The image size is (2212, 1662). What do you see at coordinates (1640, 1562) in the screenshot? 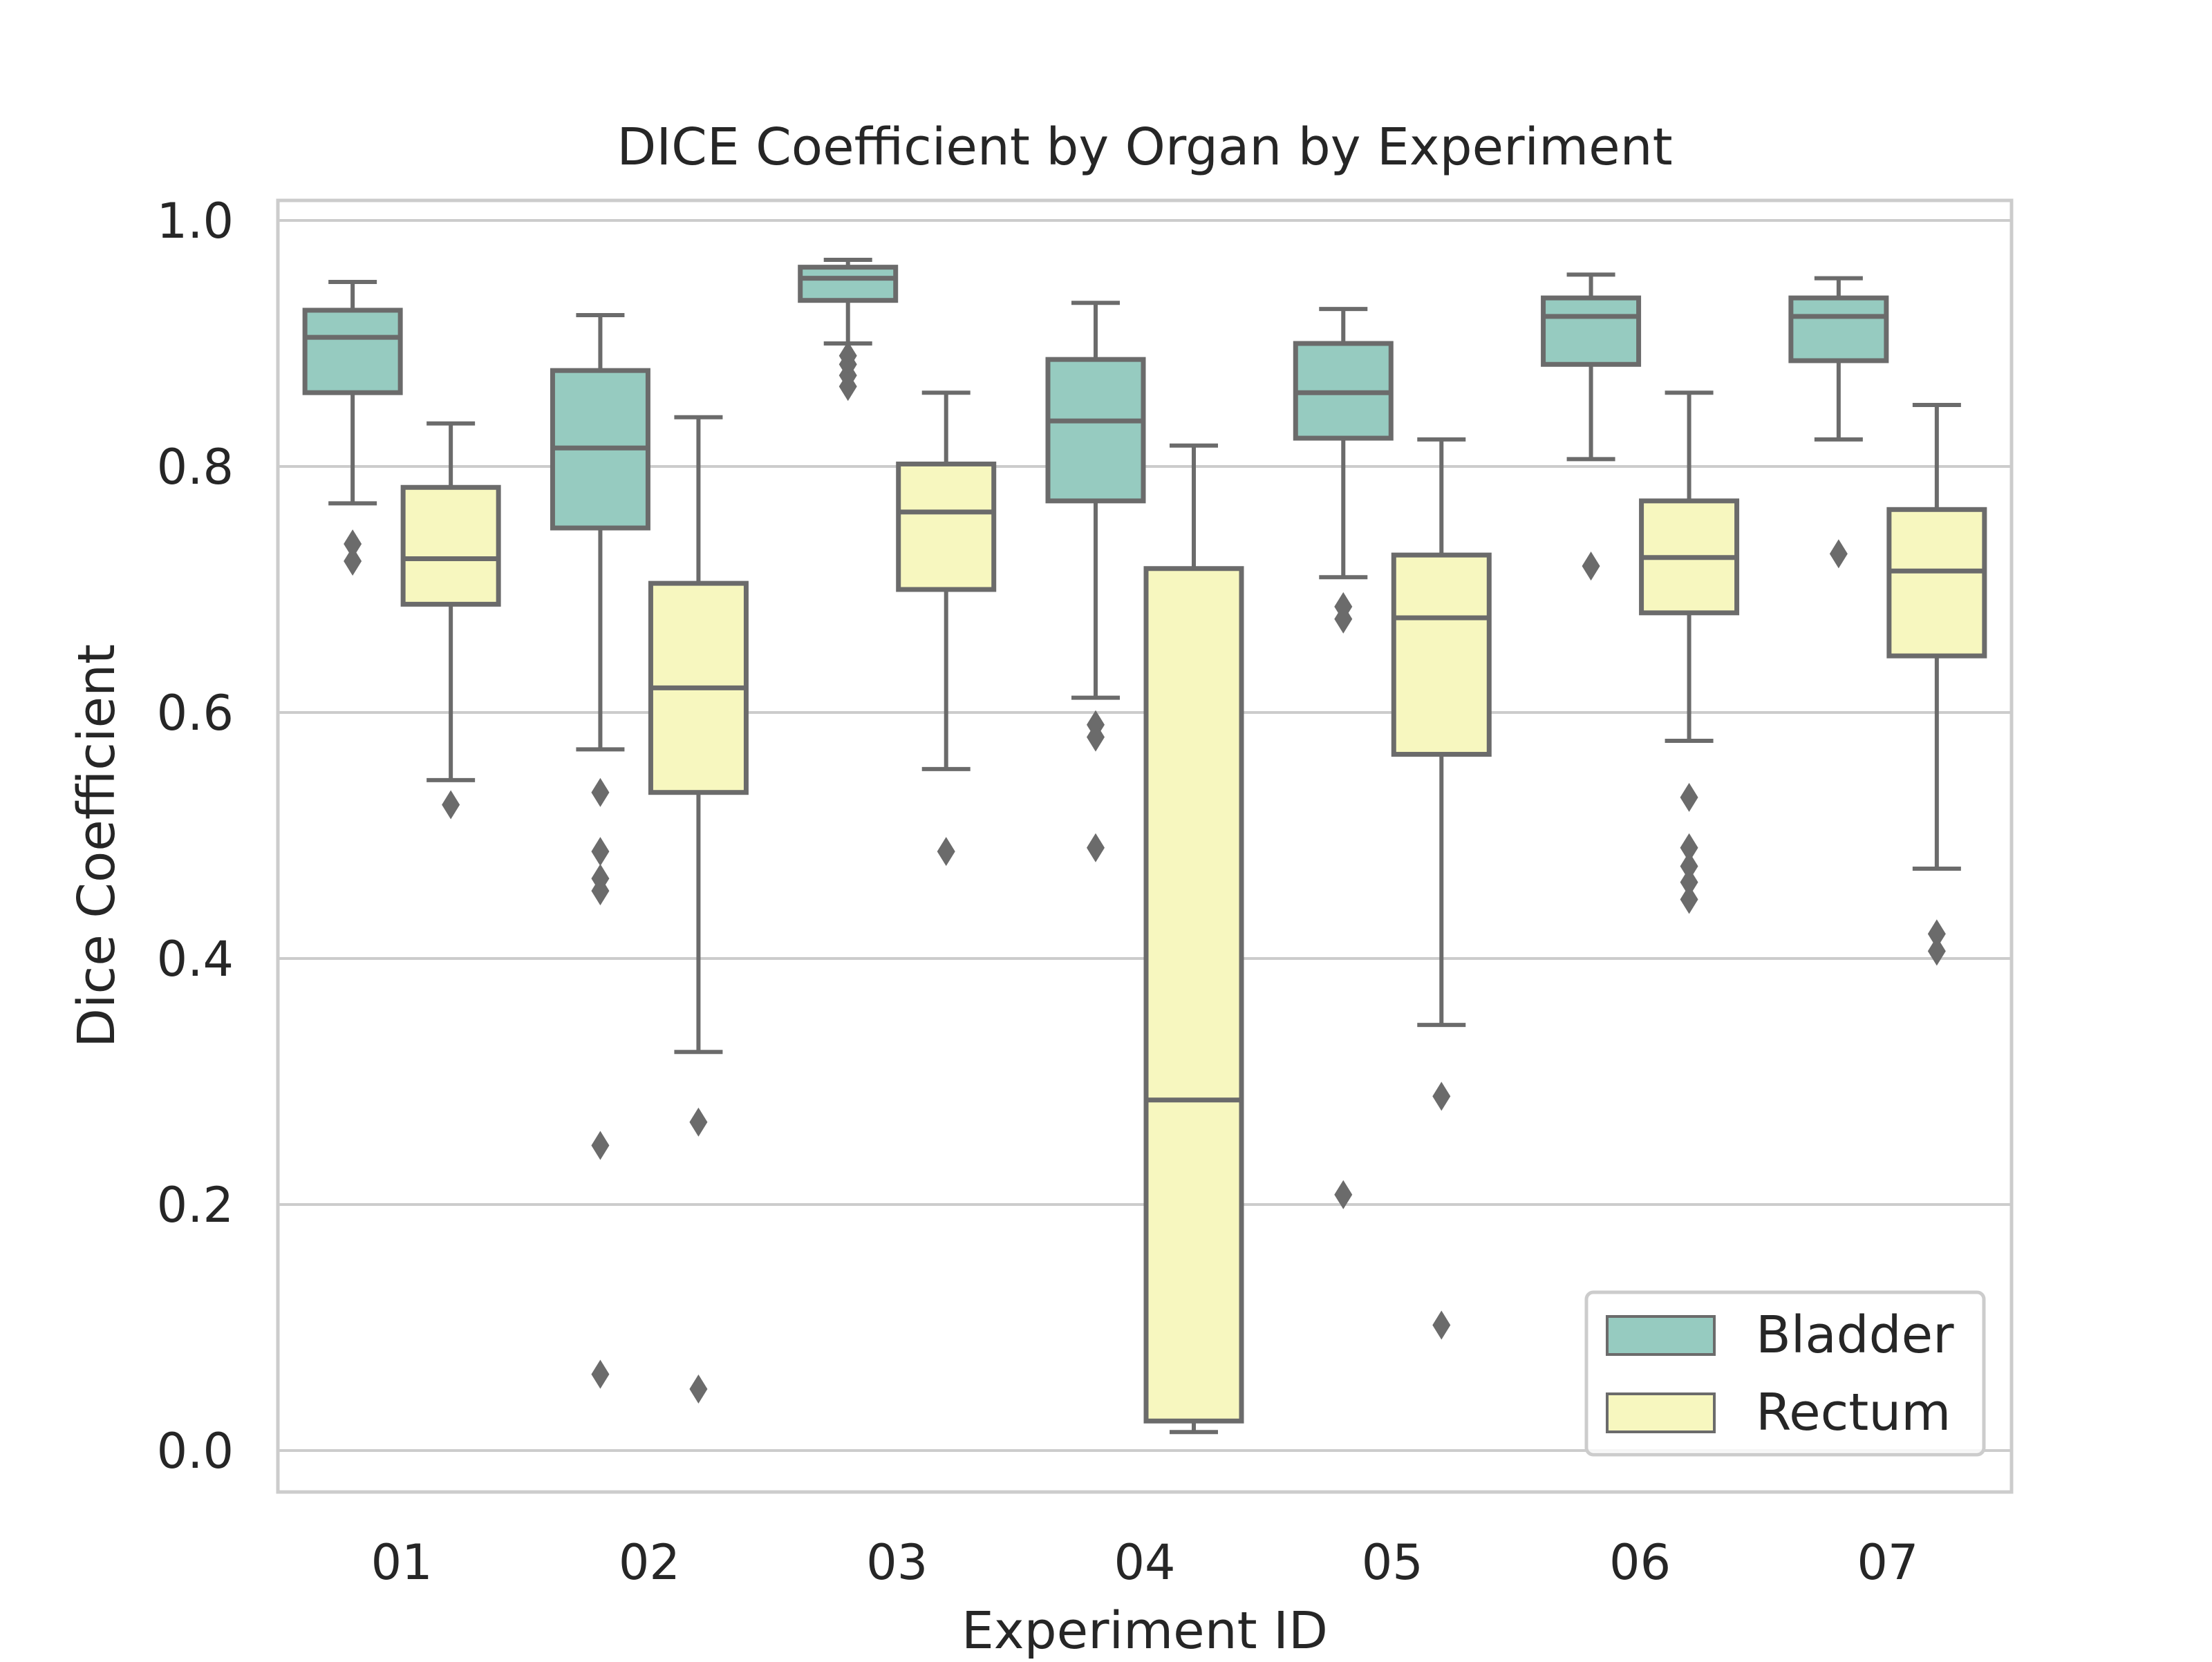
I see `x-tick-label: 06` at bounding box center [1640, 1562].